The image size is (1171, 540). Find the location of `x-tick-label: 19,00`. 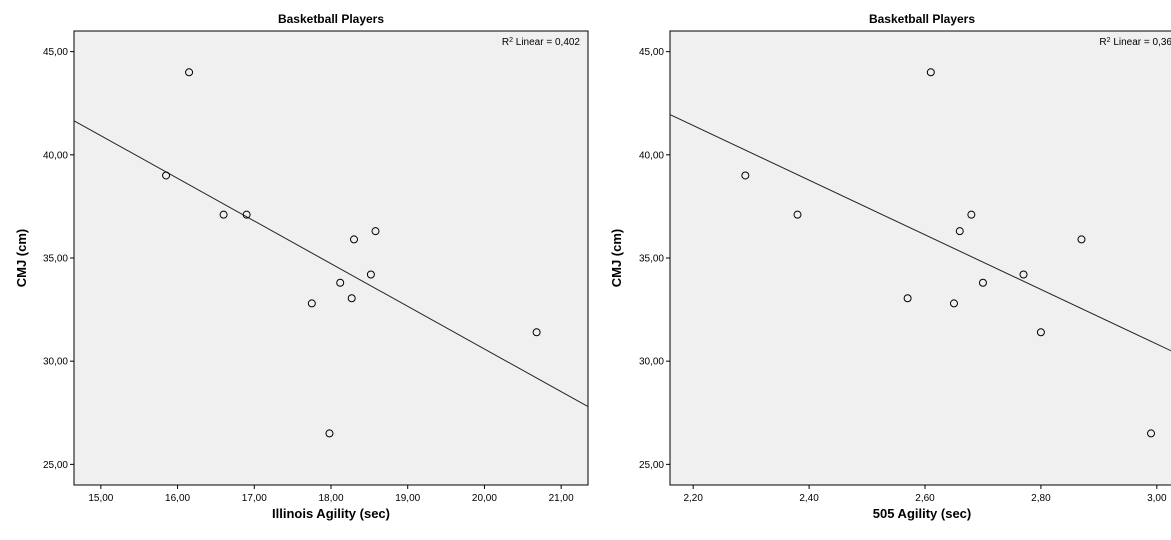

x-tick-label: 19,00 is located at coordinates (407, 498).